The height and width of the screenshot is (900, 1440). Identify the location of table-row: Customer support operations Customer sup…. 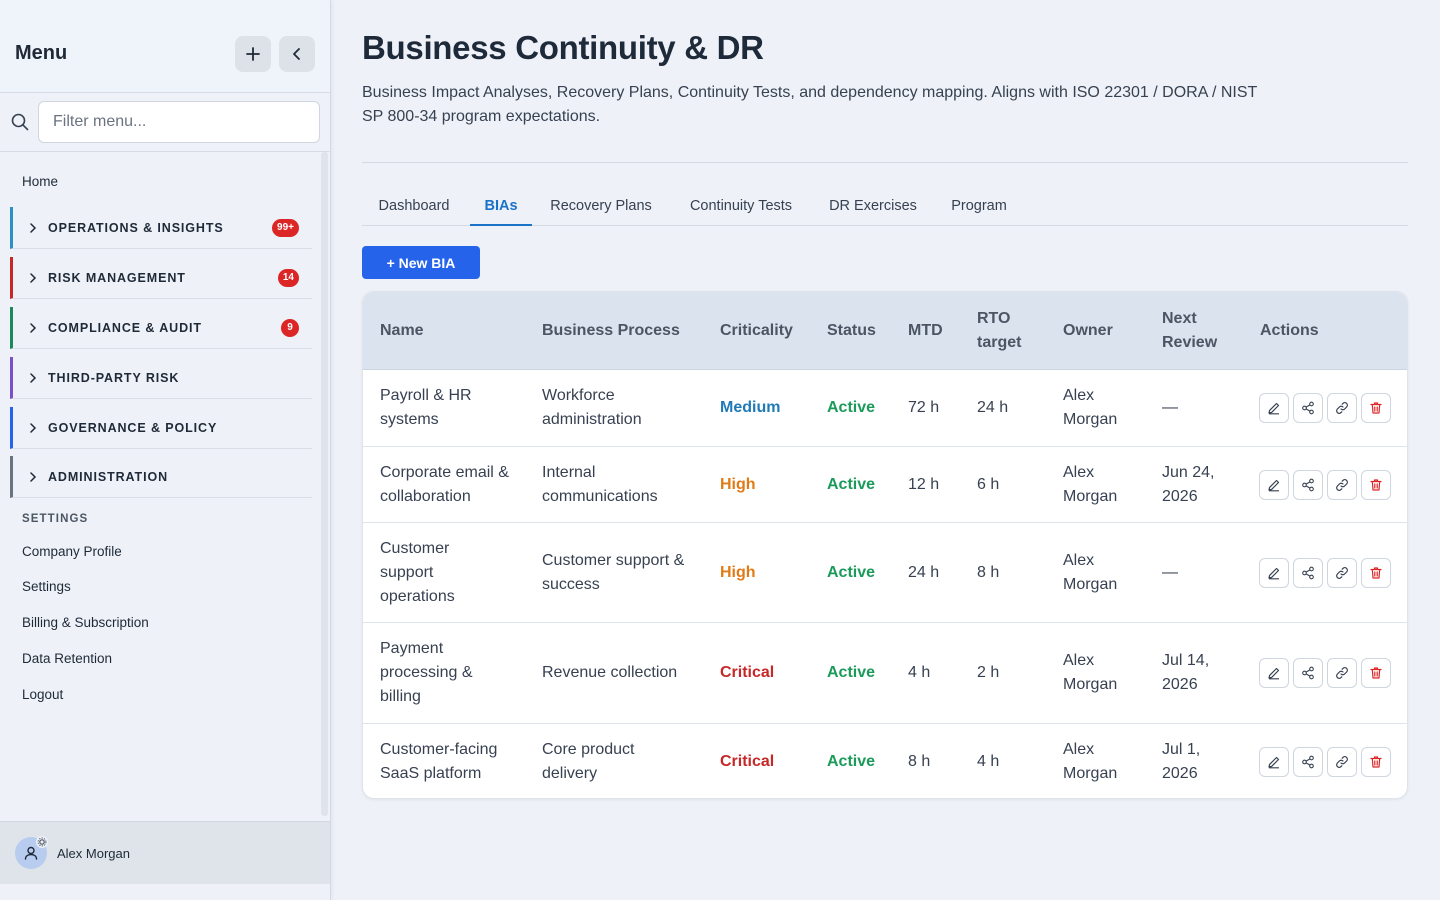
(885, 573).